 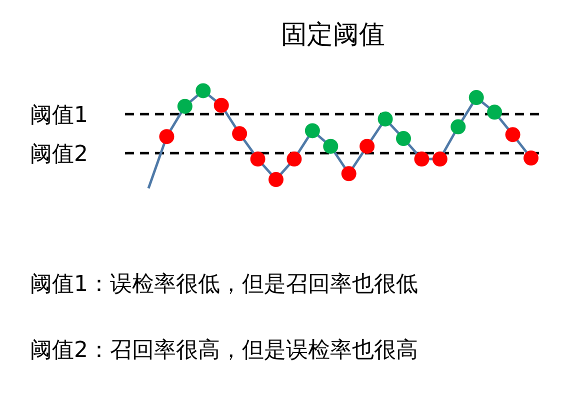 What do you see at coordinates (333, 35) in the screenshot?
I see `title: 固定阈值` at bounding box center [333, 35].